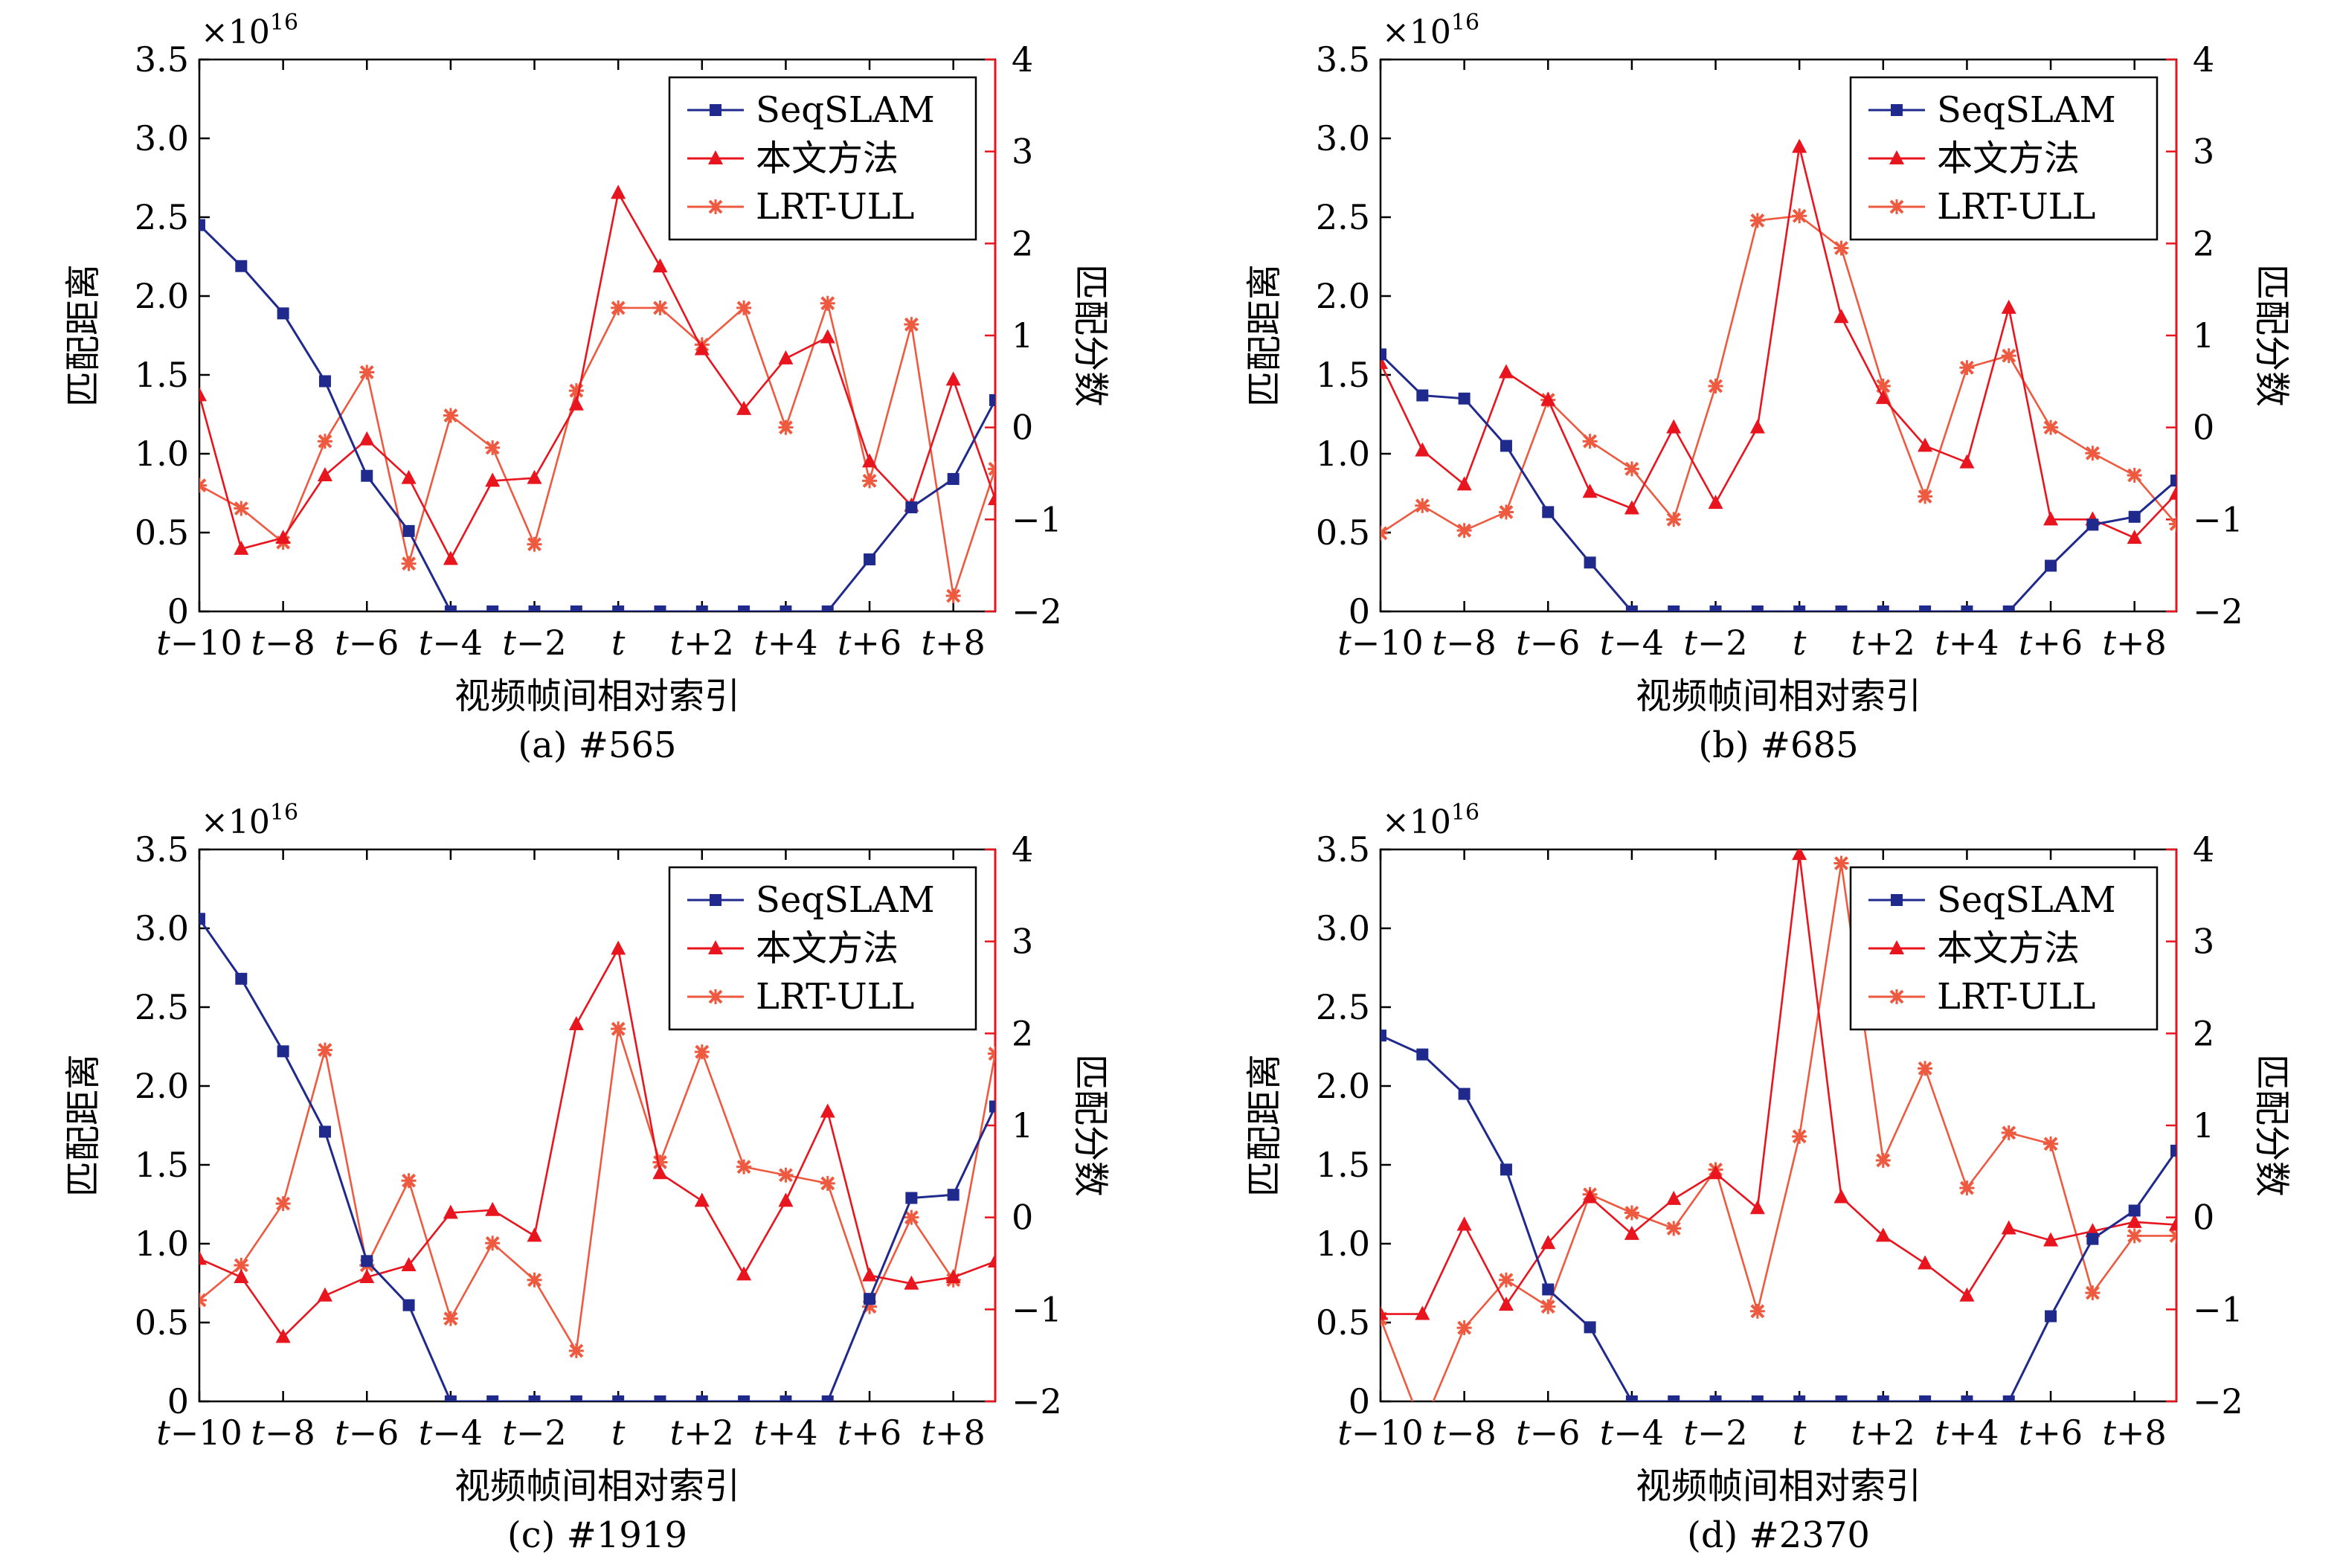  What do you see at coordinates (597, 745) in the screenshot?
I see `panel-caption: (a) #565` at bounding box center [597, 745].